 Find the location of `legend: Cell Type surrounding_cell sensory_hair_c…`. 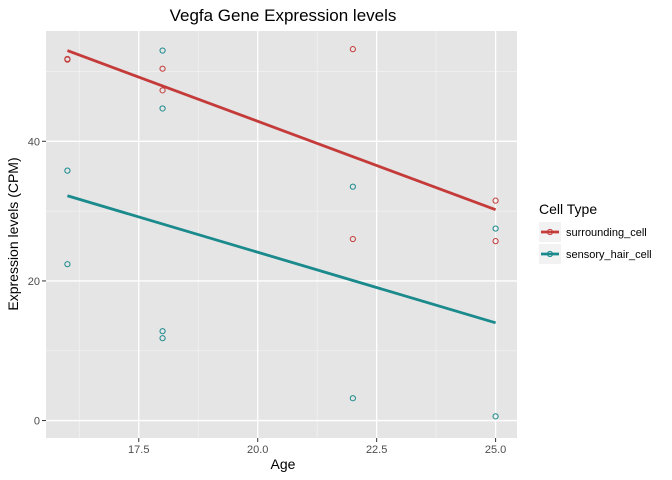

legend: Cell Type surrounding_cell sensory_hair_c… is located at coordinates (595, 232).